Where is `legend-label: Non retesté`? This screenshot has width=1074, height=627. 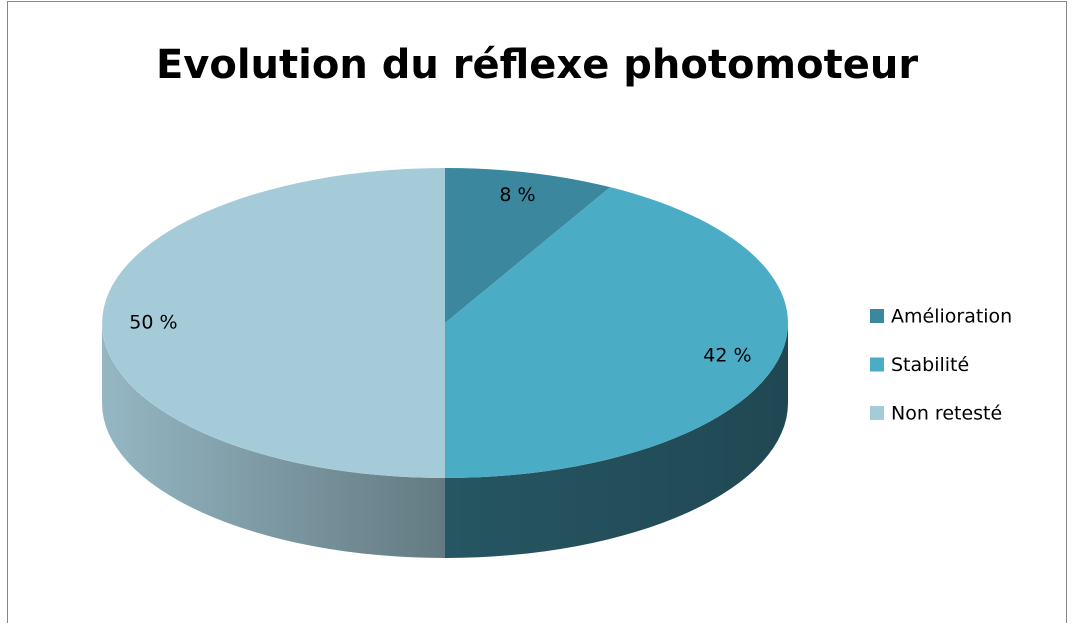 legend-label: Non retesté is located at coordinates (946, 414).